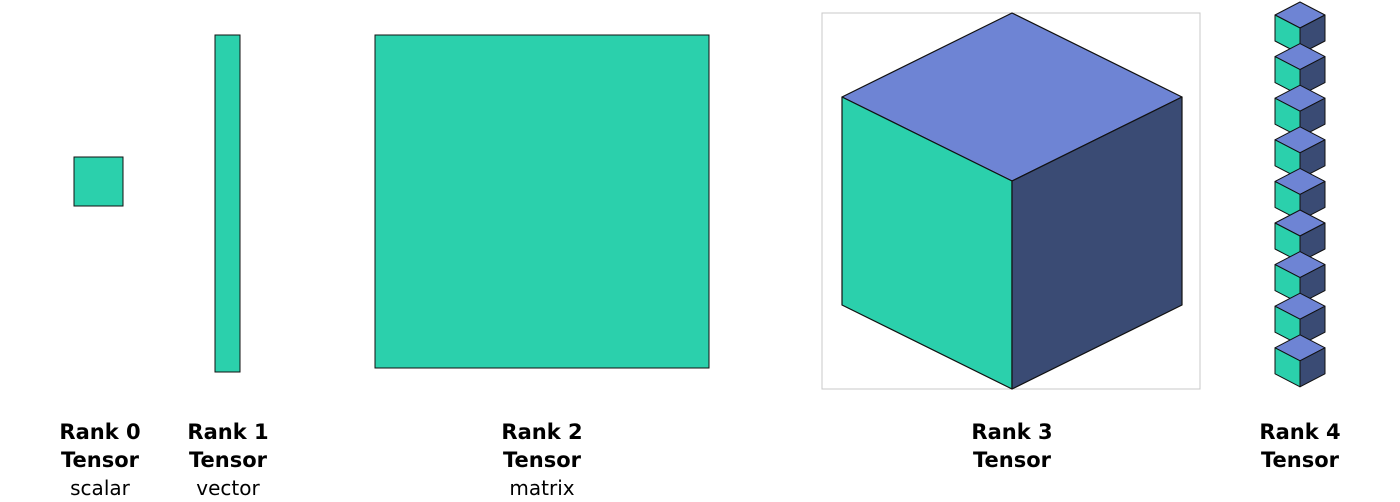 Image resolution: width=1400 pixels, height=502 pixels. Describe the element at coordinates (100, 488) in the screenshot. I see `rank0-subtitle: scalar` at that location.